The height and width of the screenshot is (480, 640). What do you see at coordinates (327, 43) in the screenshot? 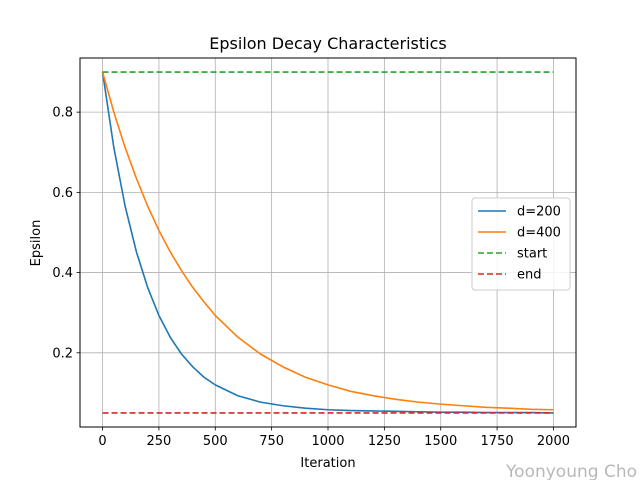
I see `chart-title: Epsilon Decay Characteristics` at bounding box center [327, 43].